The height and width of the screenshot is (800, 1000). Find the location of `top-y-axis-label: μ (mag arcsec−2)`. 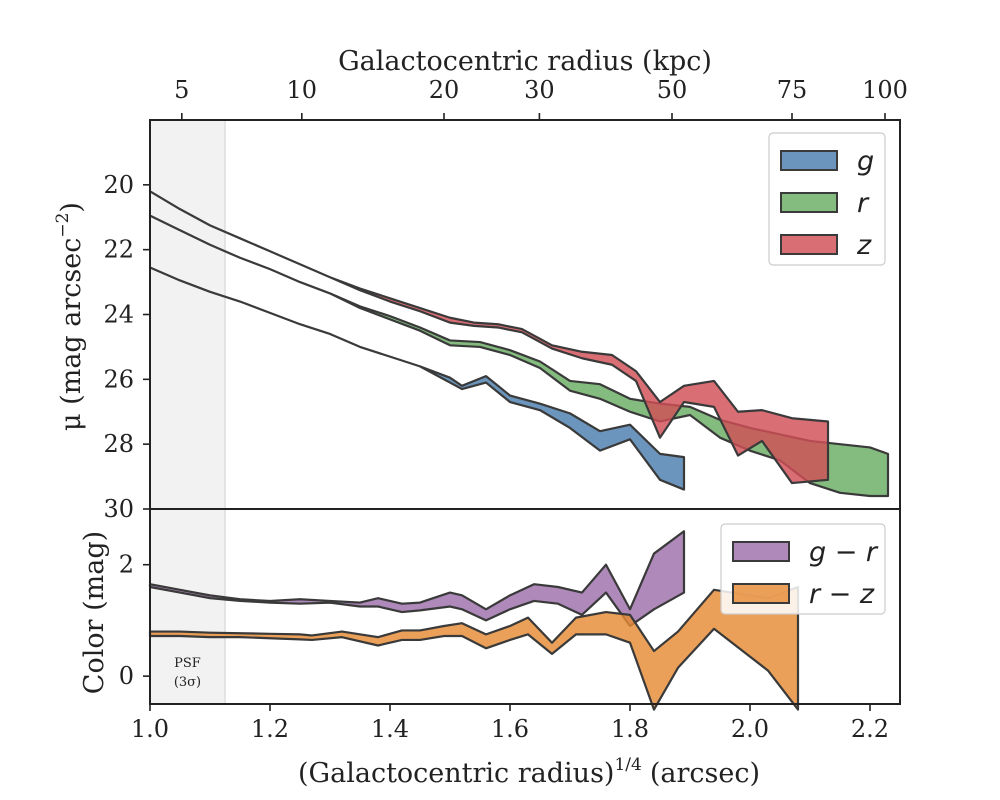

top-y-axis-label: μ (mag arcsec−2) is located at coordinates (70, 316).